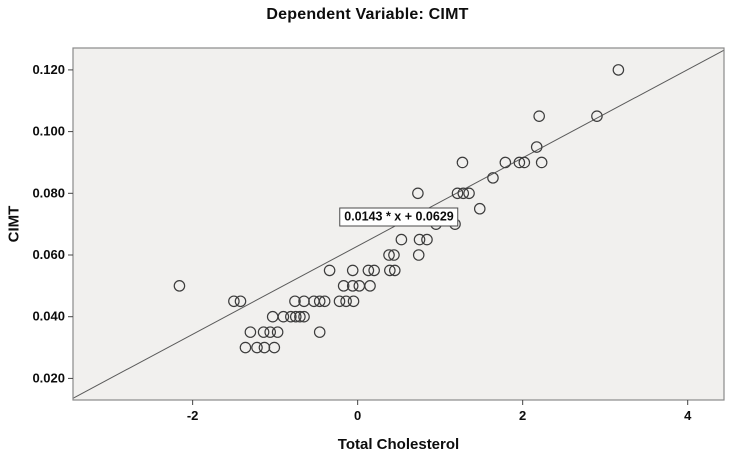 This screenshot has height=464, width=735. What do you see at coordinates (48, 192) in the screenshot?
I see `y-tick-label: 0.080` at bounding box center [48, 192].